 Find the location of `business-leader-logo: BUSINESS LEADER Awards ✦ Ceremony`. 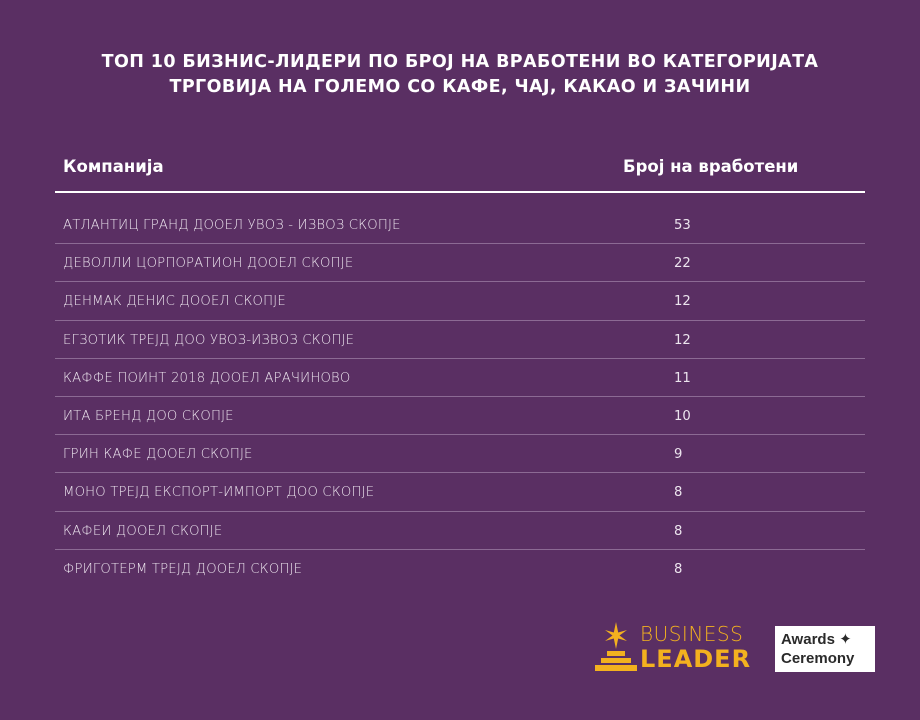

business-leader-logo: BUSINESS LEADER Awards ✦ Ceremony is located at coordinates (735, 650).